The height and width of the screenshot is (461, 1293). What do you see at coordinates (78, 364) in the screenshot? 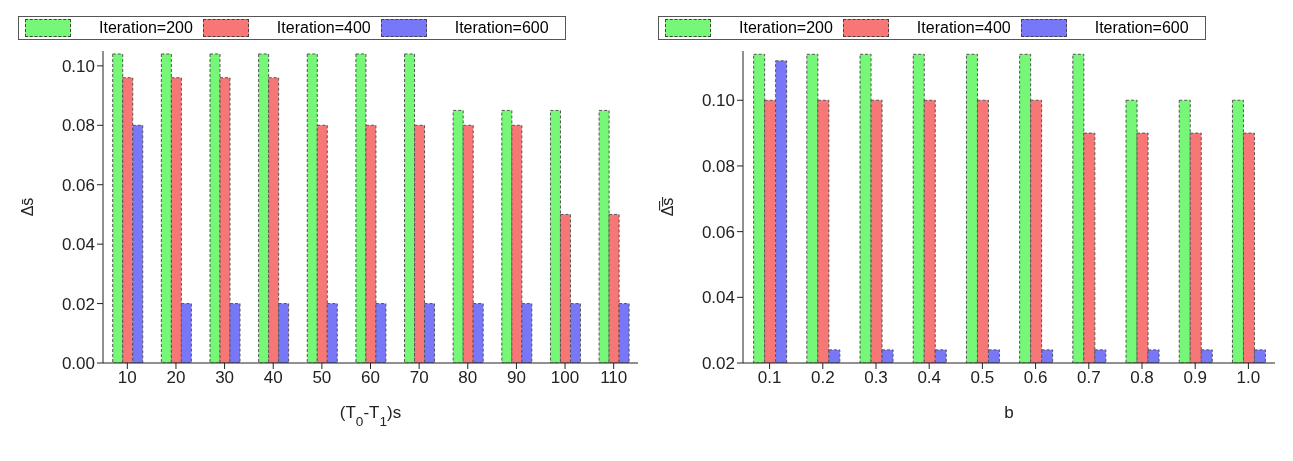
I see `y-tick-label: 0.00` at bounding box center [78, 364].